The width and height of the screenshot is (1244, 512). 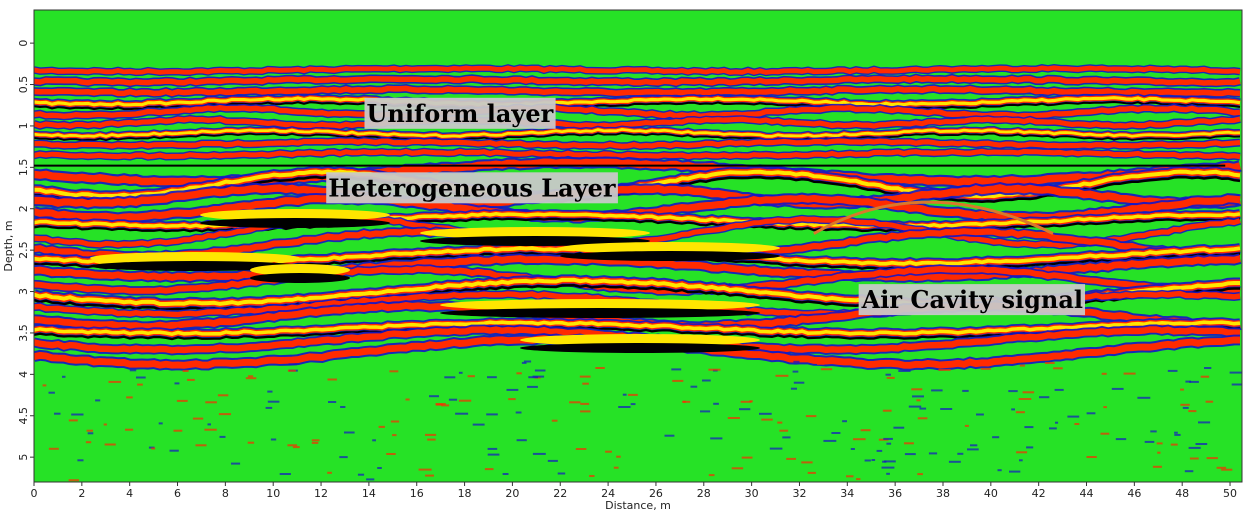 What do you see at coordinates (8, 245) in the screenshot?
I see `y-axis-label: Depth, m` at bounding box center [8, 245].